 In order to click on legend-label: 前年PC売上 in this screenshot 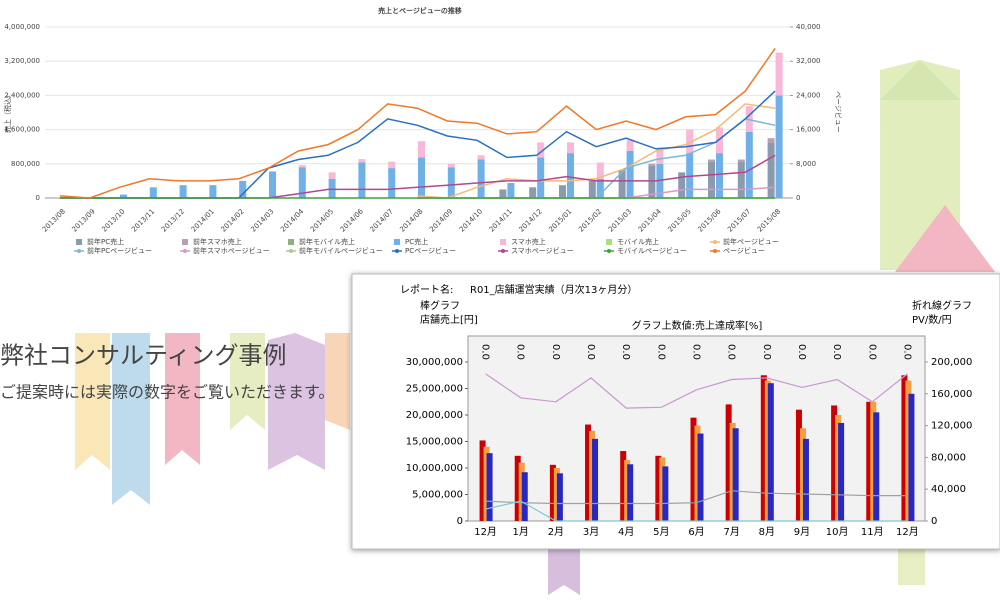, I will do `click(105, 241)`.